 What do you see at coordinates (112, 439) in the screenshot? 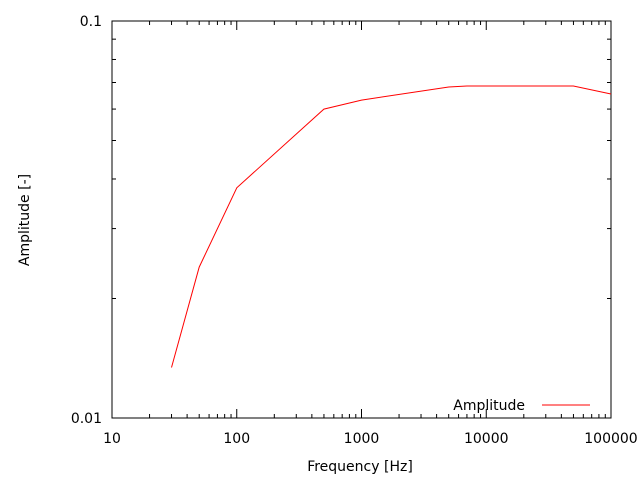
I see `x-tick-label: 10` at bounding box center [112, 439].